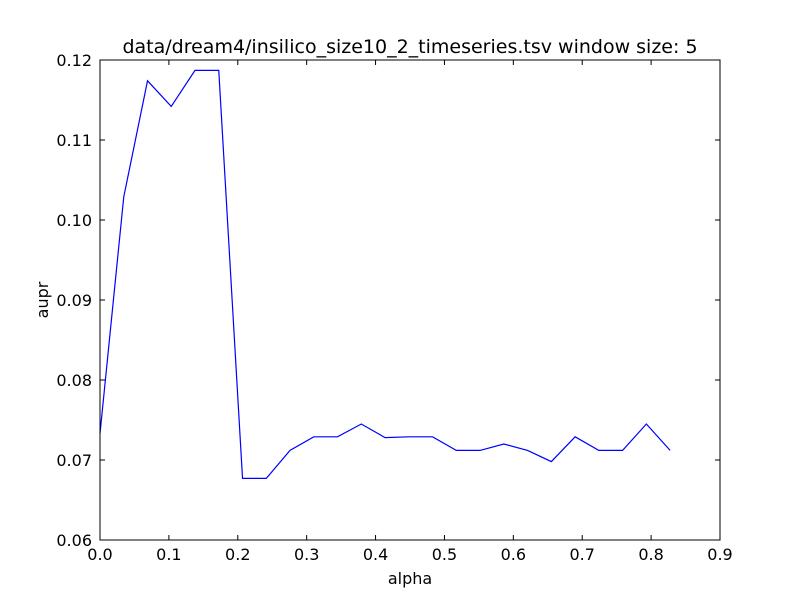 The width and height of the screenshot is (800, 600). I want to click on x-tick-label: 0.4, so click(375, 554).